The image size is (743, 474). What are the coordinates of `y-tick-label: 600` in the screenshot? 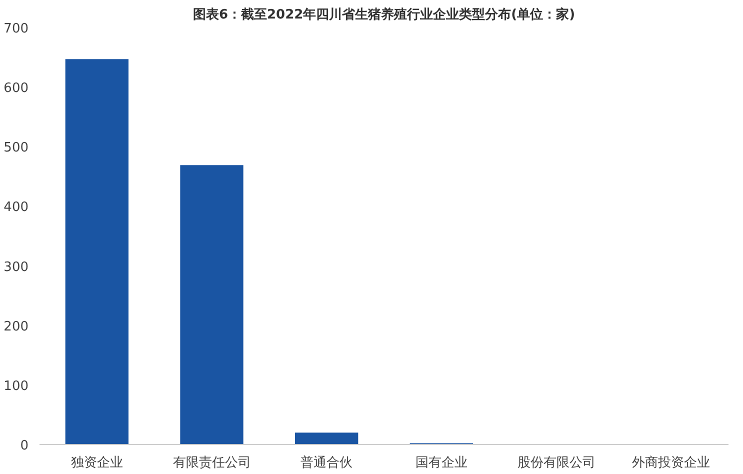 It's located at (16, 88).